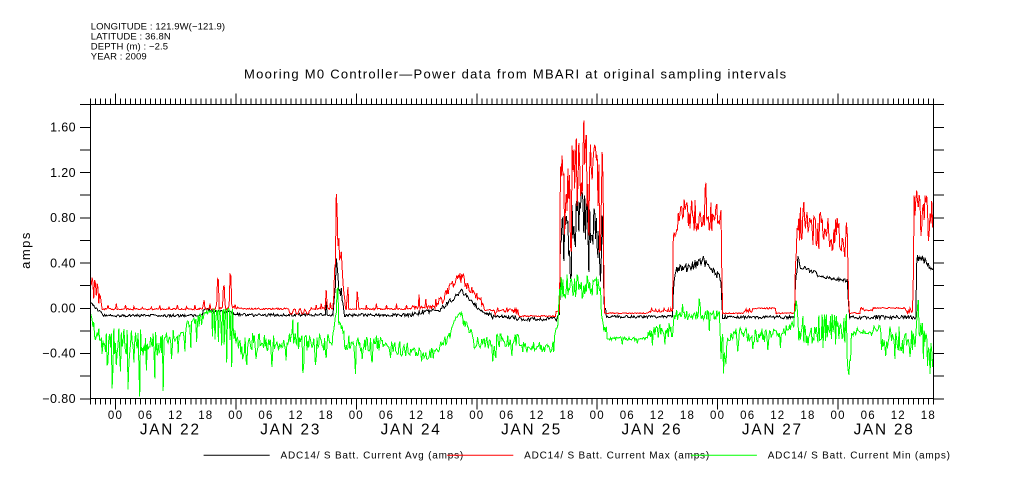 Image resolution: width=1009 pixels, height=504 pixels. I want to click on svg-text: JAN 25, so click(531, 430).